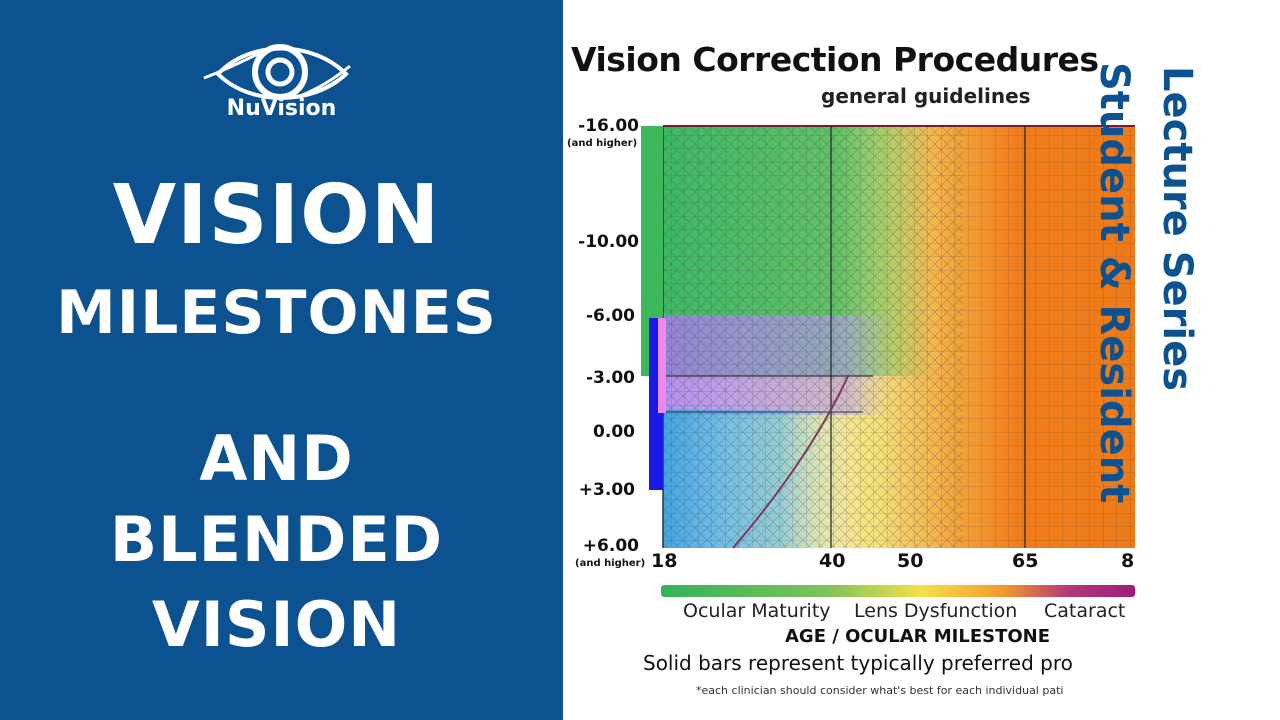  What do you see at coordinates (757, 611) in the screenshot?
I see `milestone-ocular-maturity: Ocular Maturity` at bounding box center [757, 611].